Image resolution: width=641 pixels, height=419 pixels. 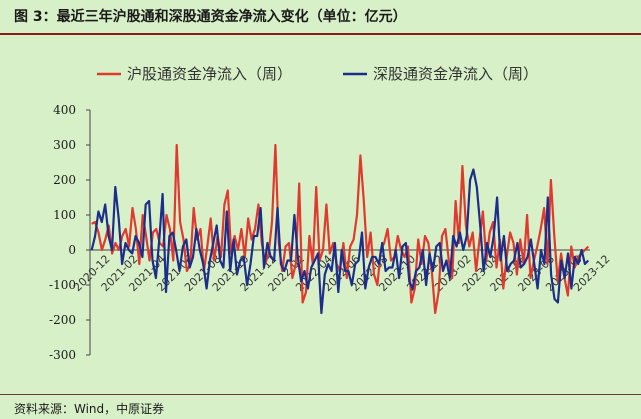 What do you see at coordinates (210, 17) in the screenshot?
I see `figure-title: 图 3：最近三年沪股通和深股通资金净流入变化（单位：亿元）` at bounding box center [210, 17].